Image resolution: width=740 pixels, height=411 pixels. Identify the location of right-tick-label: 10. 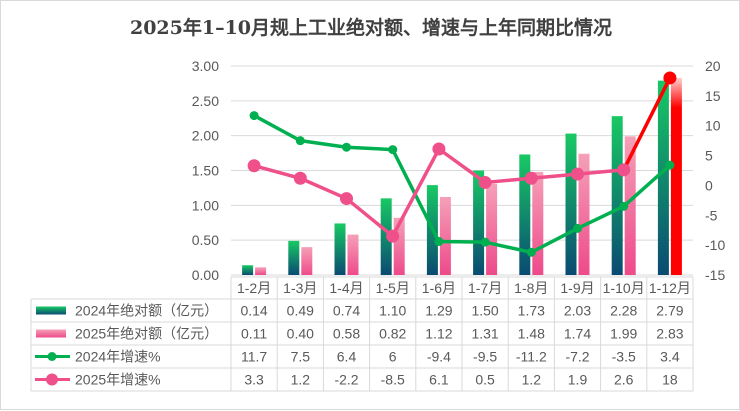
(713, 126).